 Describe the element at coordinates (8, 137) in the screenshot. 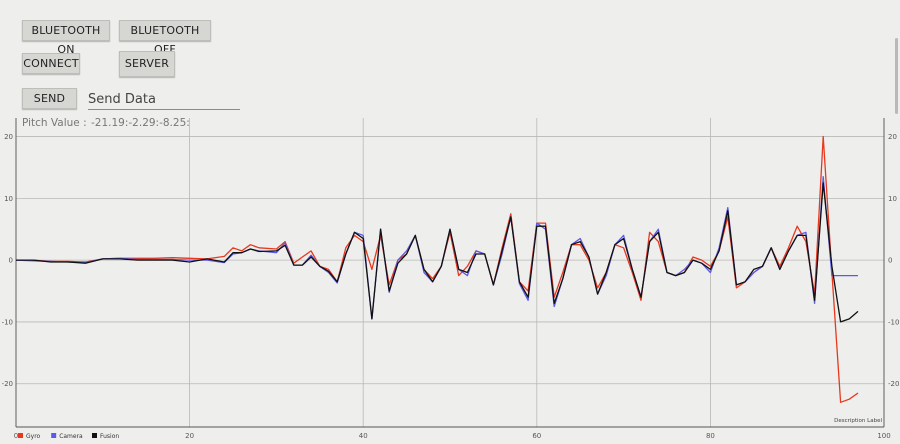

I see `y-tick-label-left: 20` at that location.